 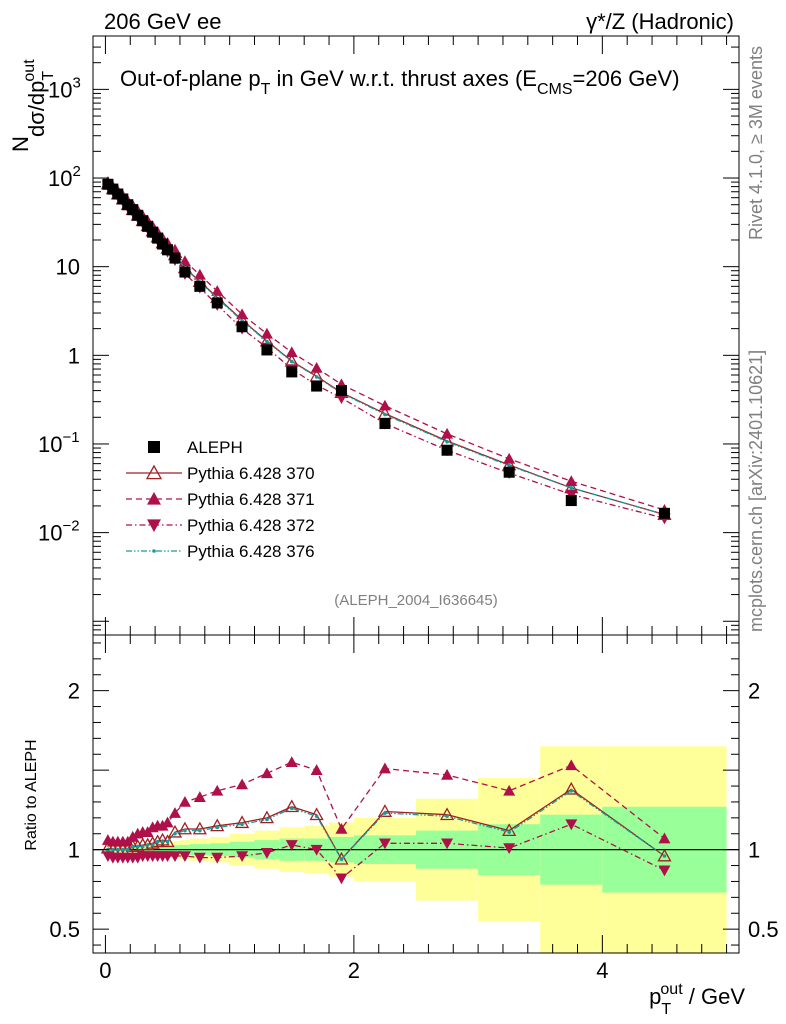 I want to click on ratio-tick-label-right: 0.5, so click(x=763, y=929).